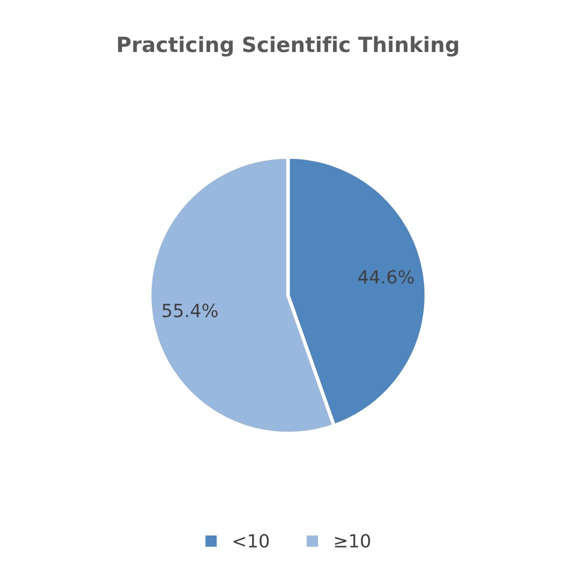  What do you see at coordinates (190, 311) in the screenshot?
I see `data-label: 55.4%` at bounding box center [190, 311].